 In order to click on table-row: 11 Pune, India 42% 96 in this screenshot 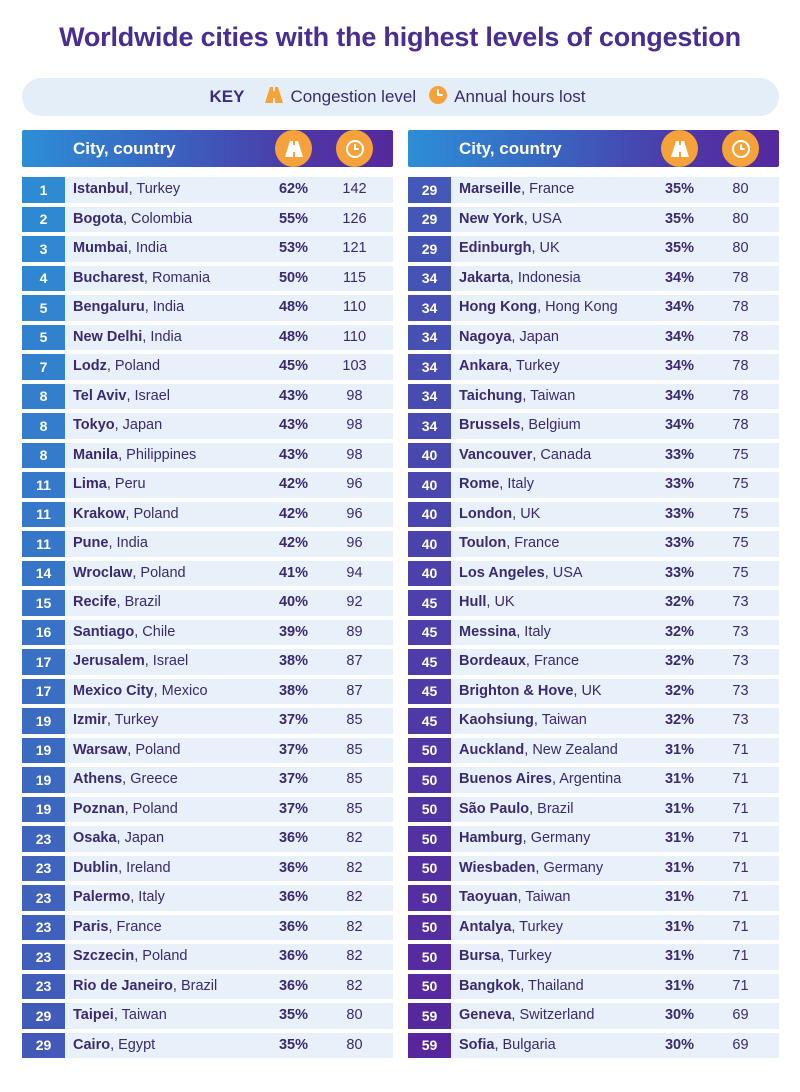, I will do `click(207, 544)`.